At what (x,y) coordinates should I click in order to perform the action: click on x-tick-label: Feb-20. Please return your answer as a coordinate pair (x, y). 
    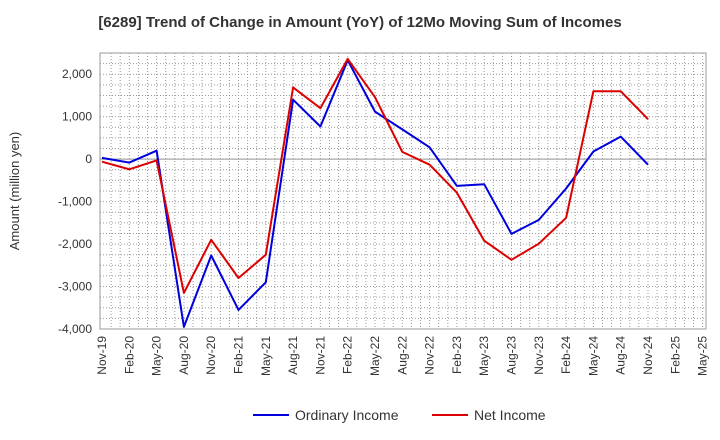
    Looking at the image, I should click on (129, 355).